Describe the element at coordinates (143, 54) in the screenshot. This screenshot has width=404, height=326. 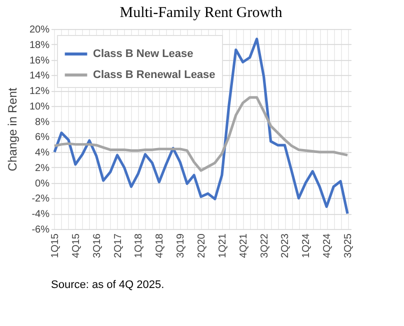
I see `legend-label: Class B New Lease` at that location.